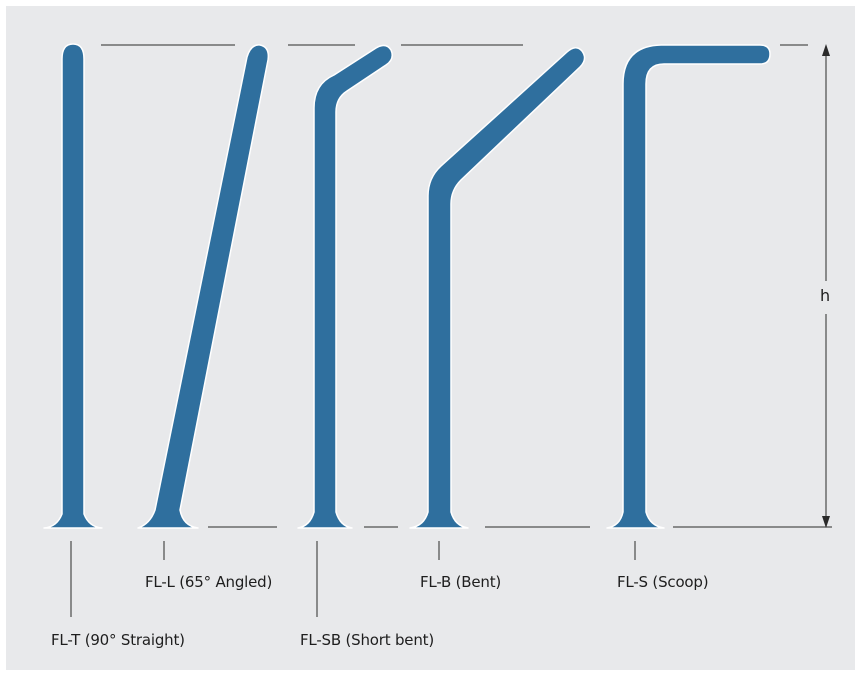  What do you see at coordinates (688, 286) in the screenshot?
I see `bar-fl-s` at bounding box center [688, 286].